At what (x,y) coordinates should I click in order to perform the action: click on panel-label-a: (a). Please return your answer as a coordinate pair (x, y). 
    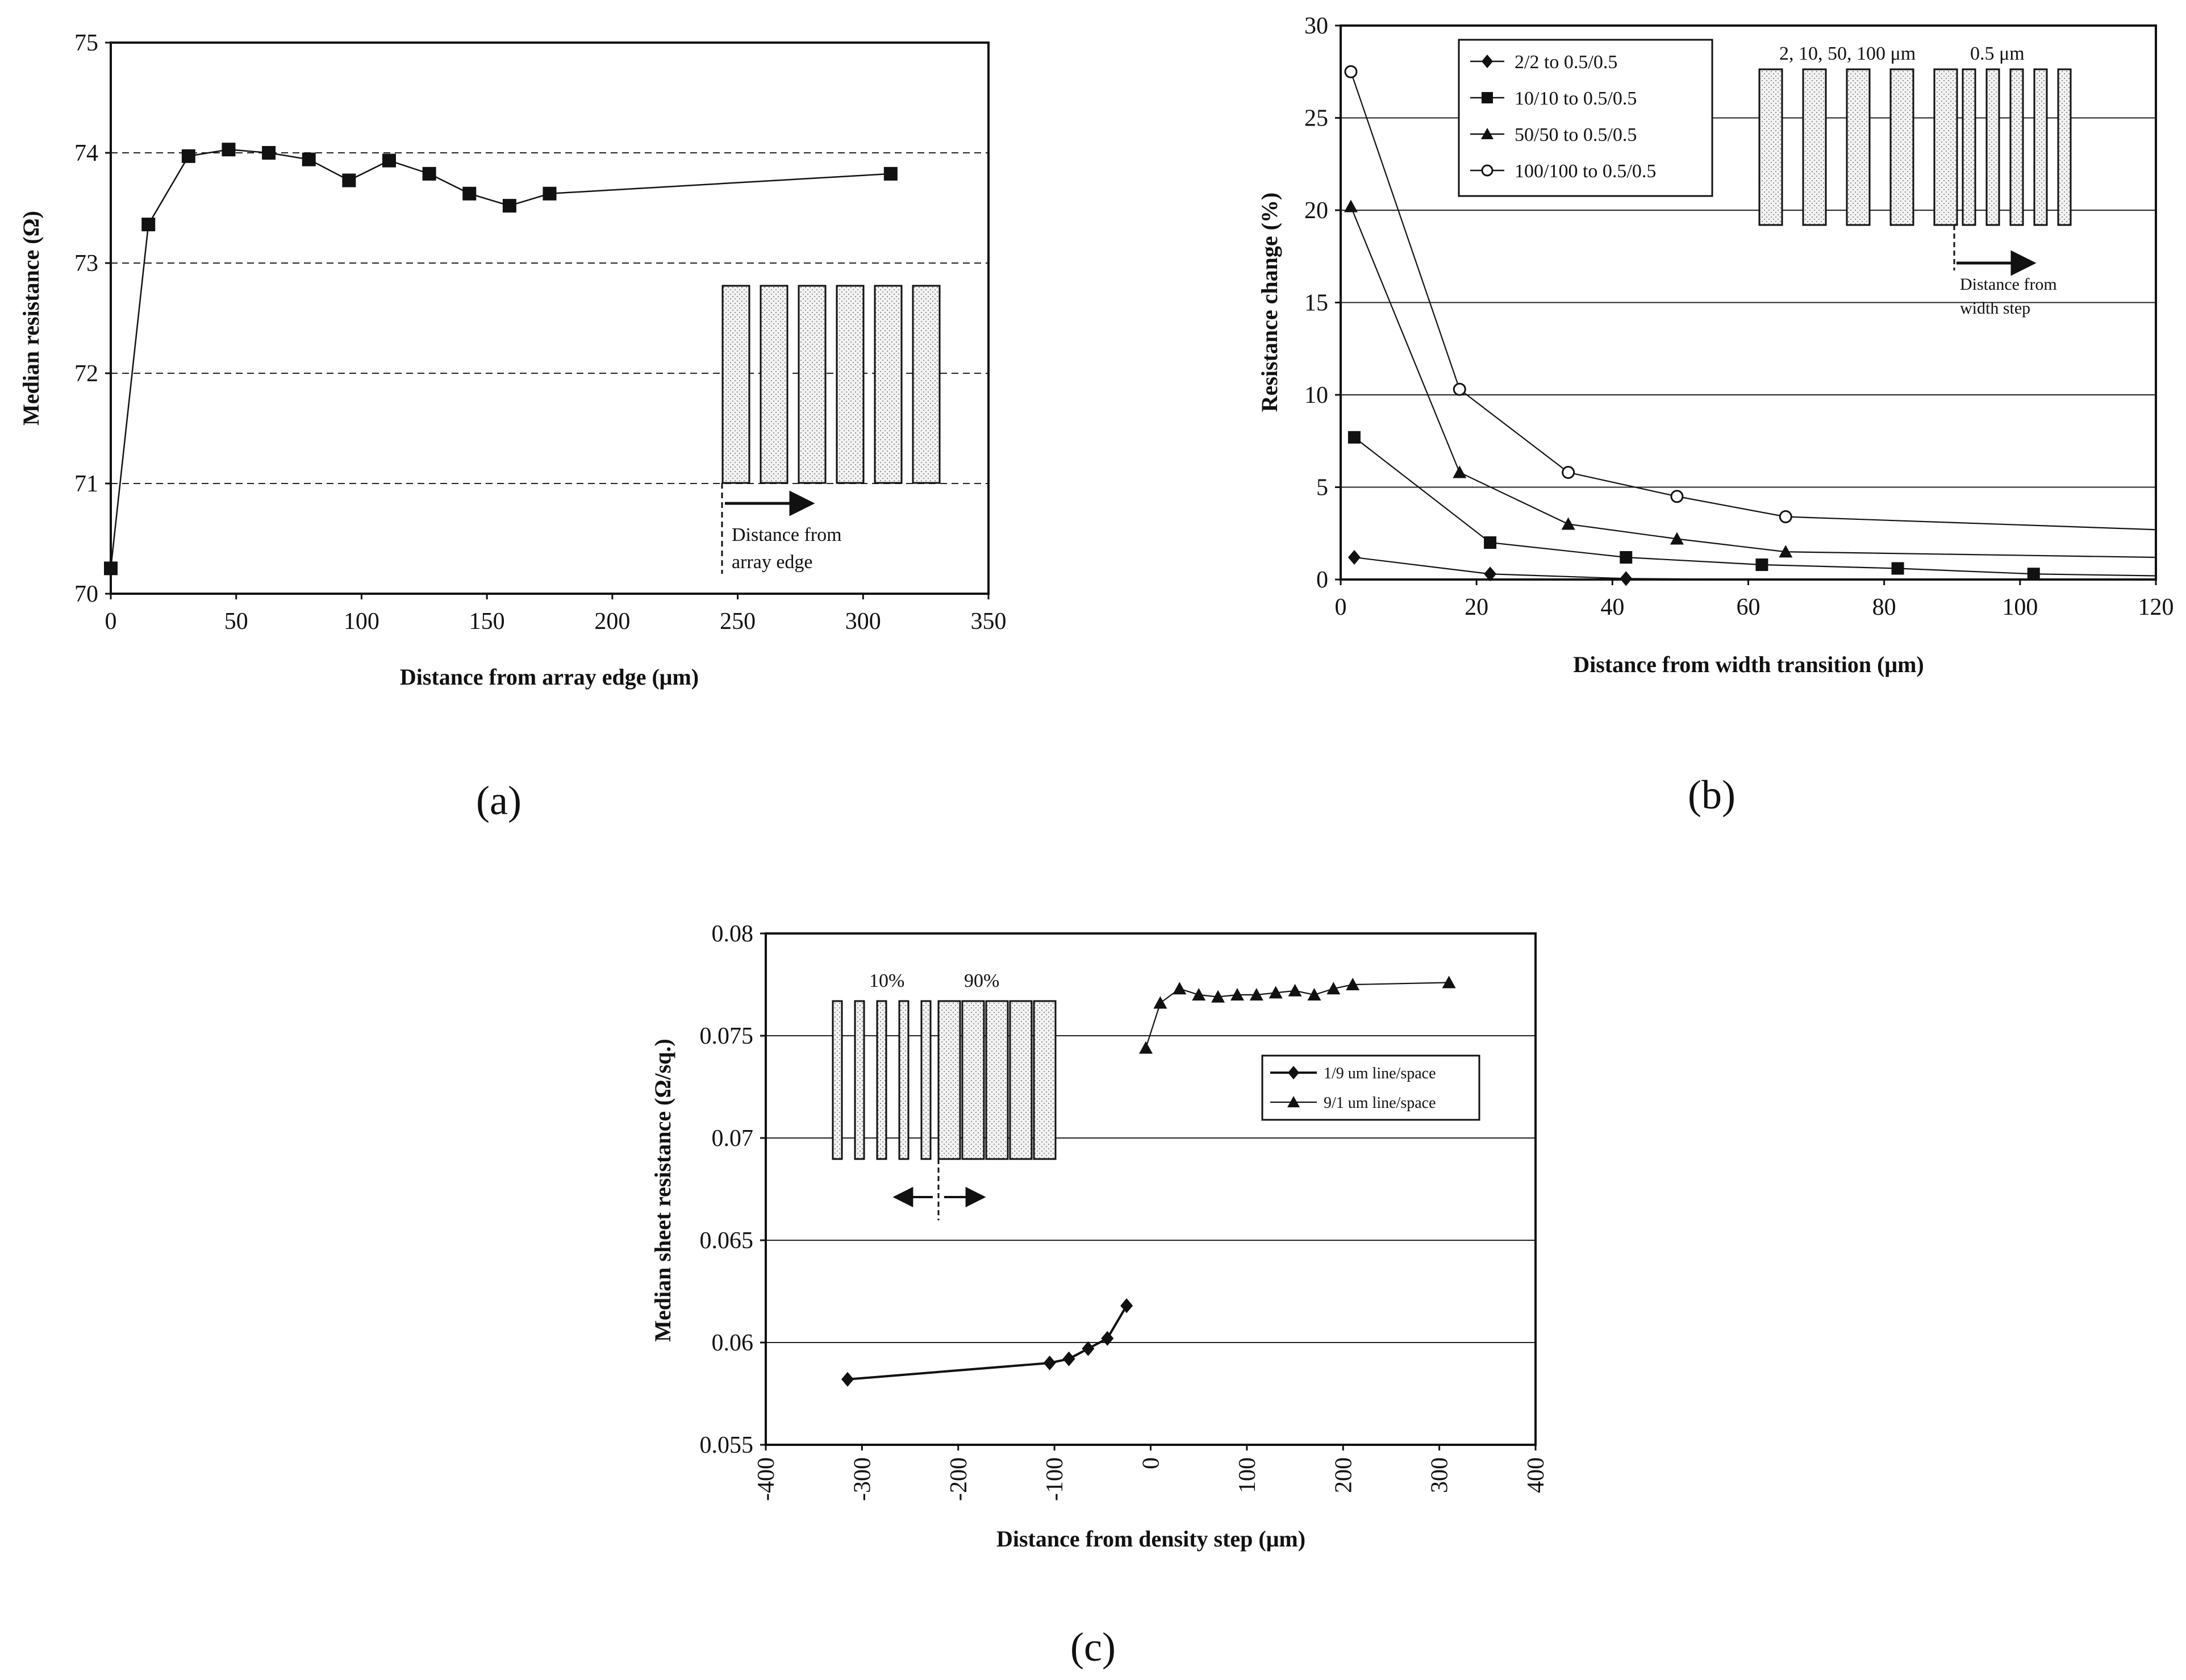
    Looking at the image, I should click on (499, 800).